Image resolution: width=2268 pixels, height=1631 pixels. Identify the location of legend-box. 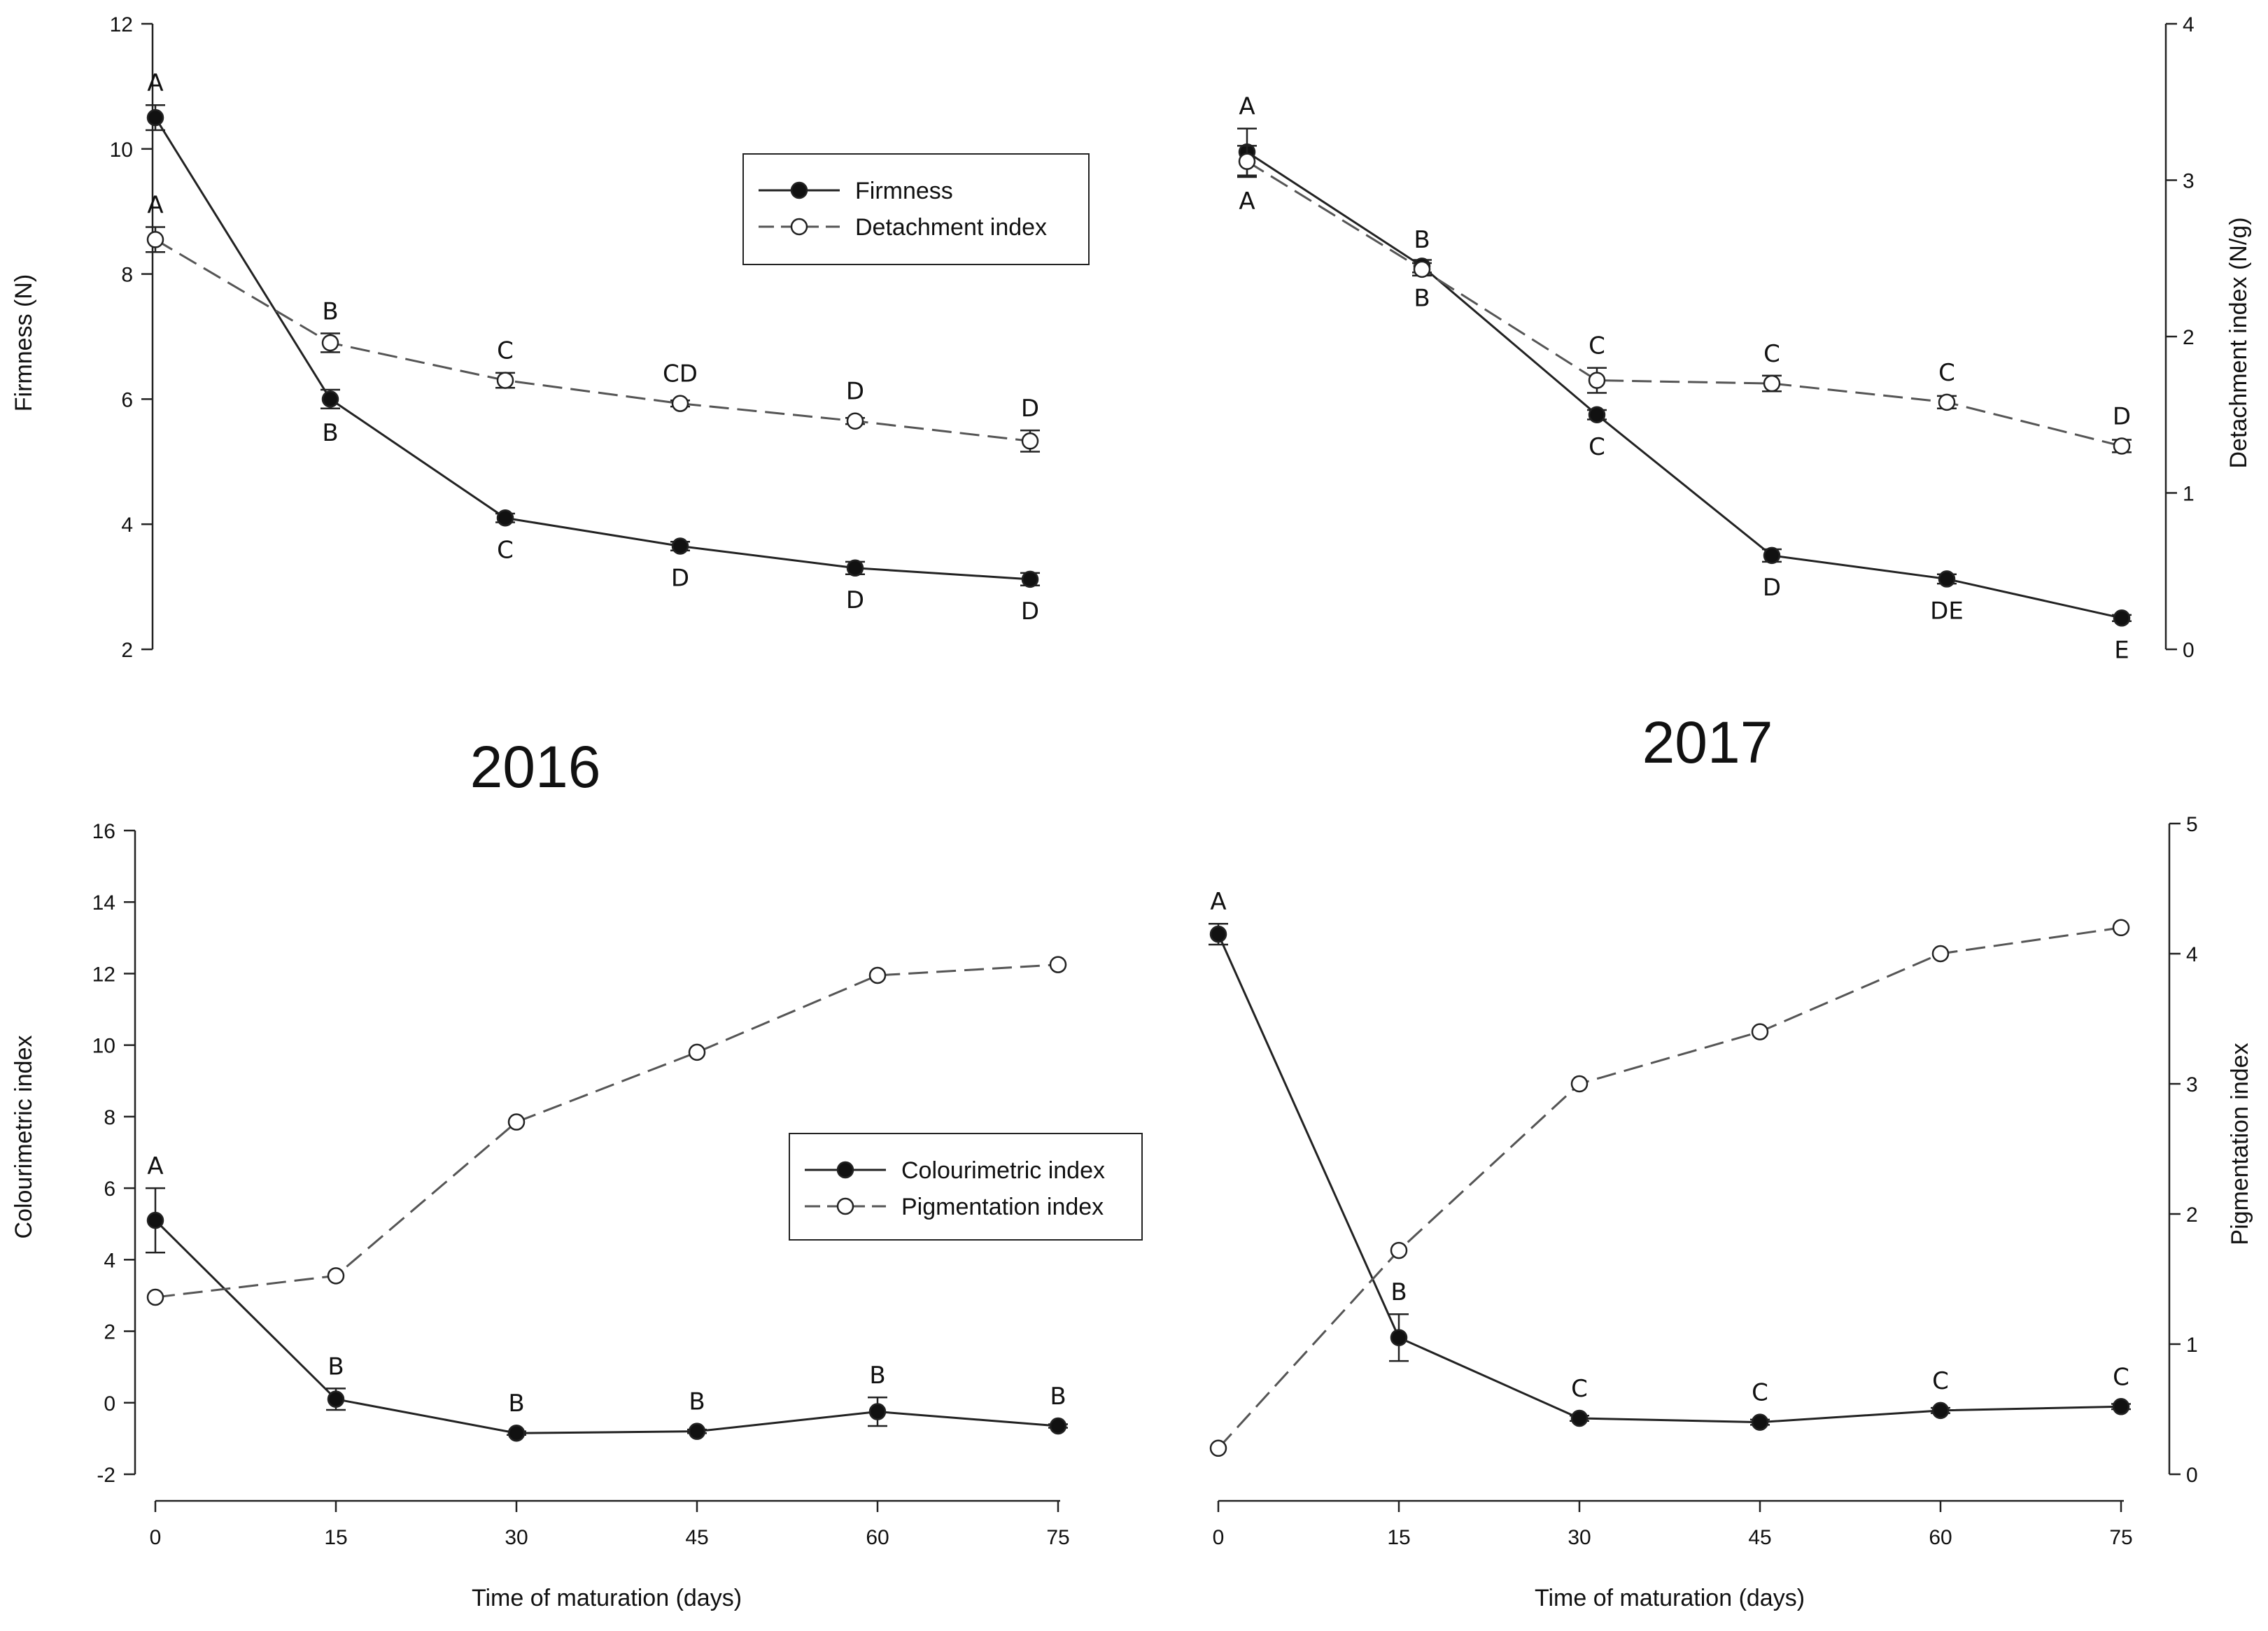
(916, 209).